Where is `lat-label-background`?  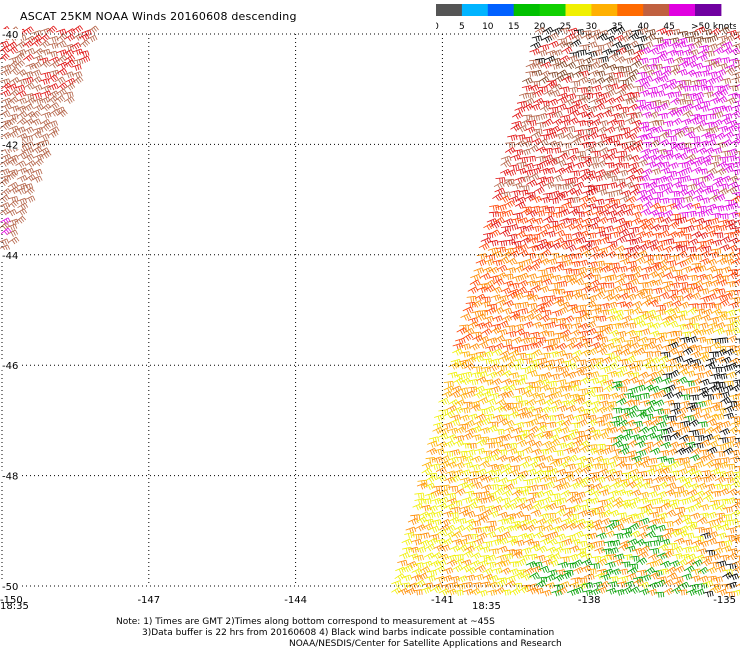 lat-label-background is located at coordinates (11, 34).